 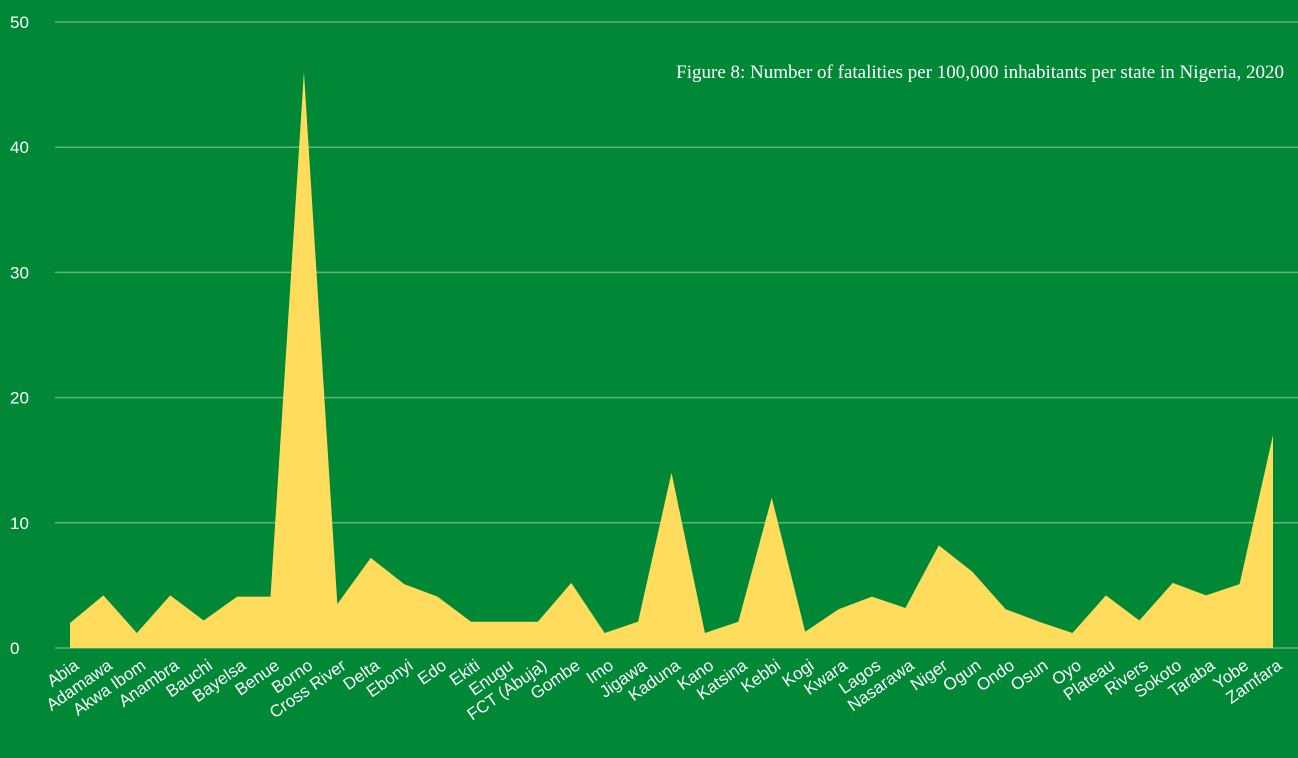 What do you see at coordinates (19, 398) in the screenshot?
I see `y-tick-label-20: 20` at bounding box center [19, 398].